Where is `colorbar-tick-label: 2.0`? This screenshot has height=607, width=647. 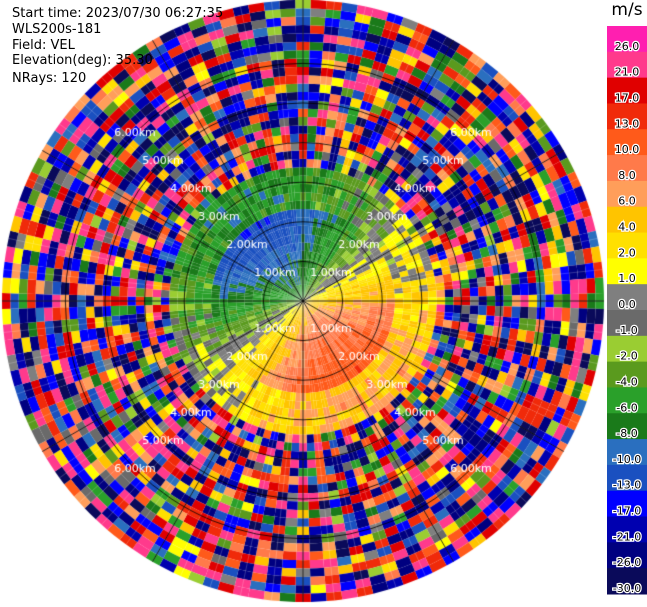 colorbar-tick-label: 2.0 is located at coordinates (627, 252).